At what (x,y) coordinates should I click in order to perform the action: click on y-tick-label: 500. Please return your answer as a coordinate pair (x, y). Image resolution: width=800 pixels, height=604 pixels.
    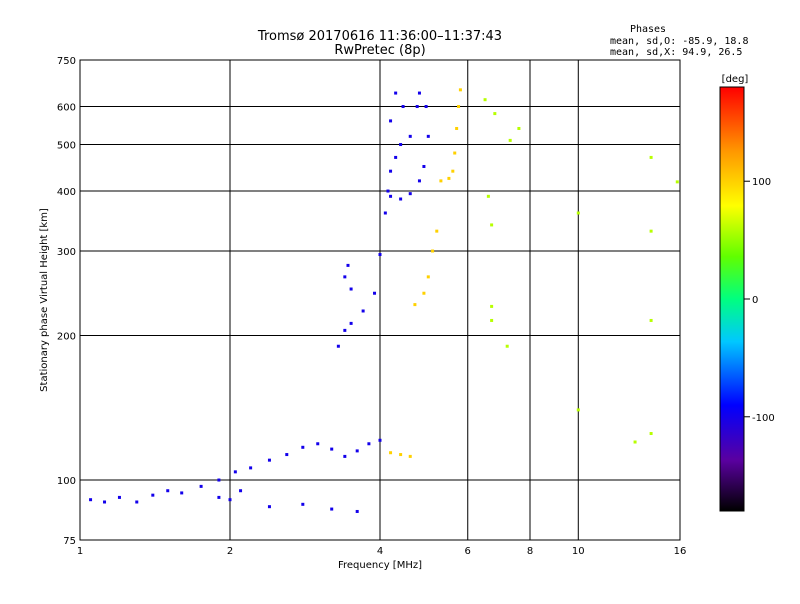
    Looking at the image, I should click on (66, 146).